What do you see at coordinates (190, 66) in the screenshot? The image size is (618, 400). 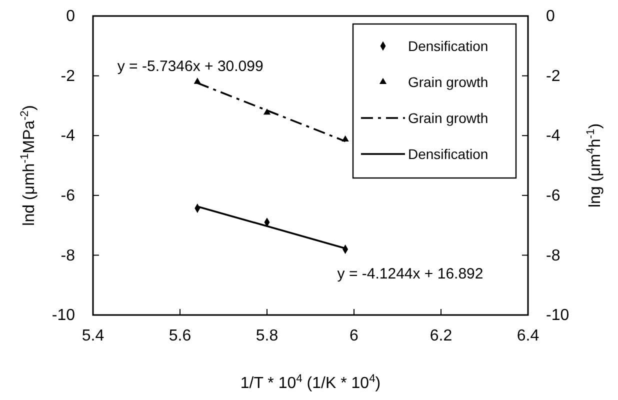 I see `annotation: y = -5.7346x + 30.099` at bounding box center [190, 66].